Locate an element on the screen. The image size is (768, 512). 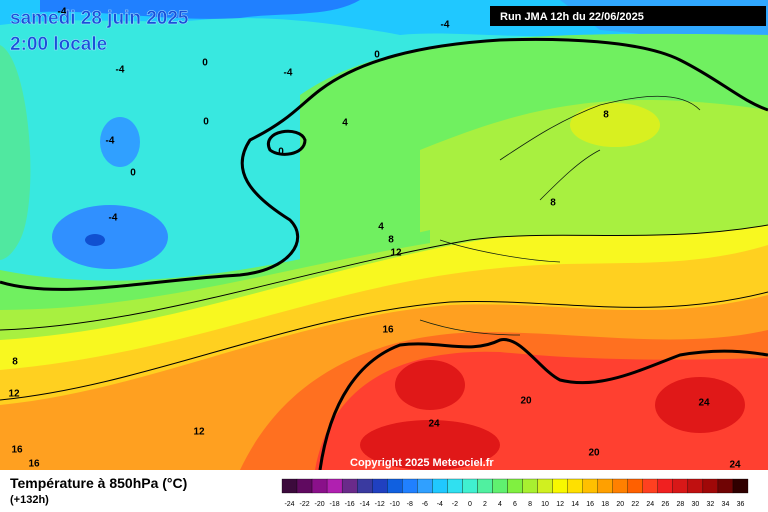
legend-tick: 30 is located at coordinates (695, 504).